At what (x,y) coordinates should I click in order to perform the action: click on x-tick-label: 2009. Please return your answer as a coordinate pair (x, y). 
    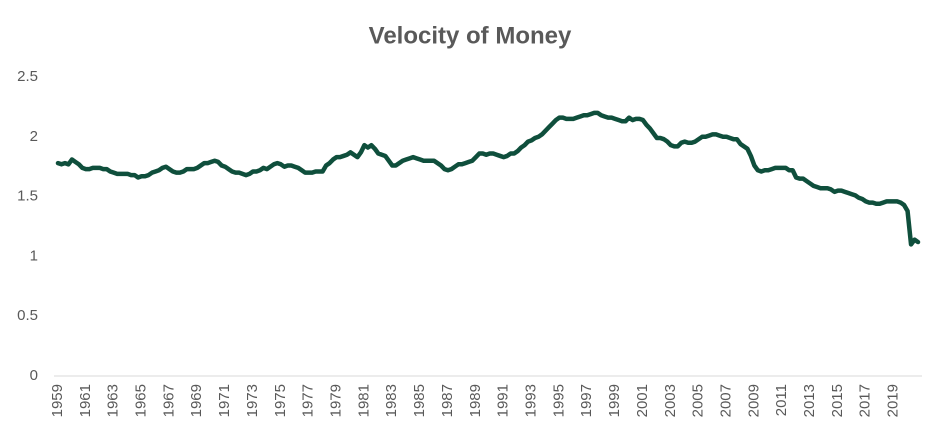
    Looking at the image, I should click on (753, 400).